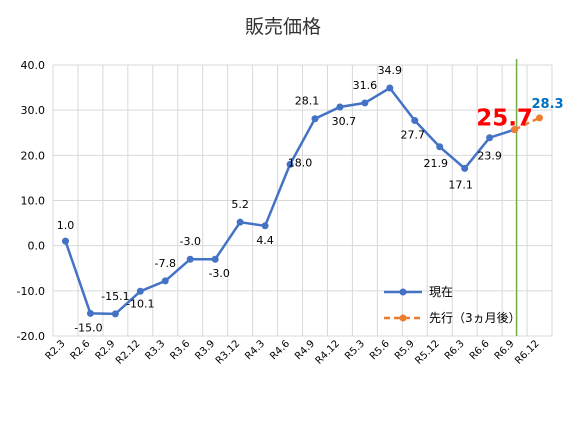 The height and width of the screenshot is (421, 567). Describe the element at coordinates (180, 350) in the screenshot. I see `x-tick-label: R3.6` at that location.